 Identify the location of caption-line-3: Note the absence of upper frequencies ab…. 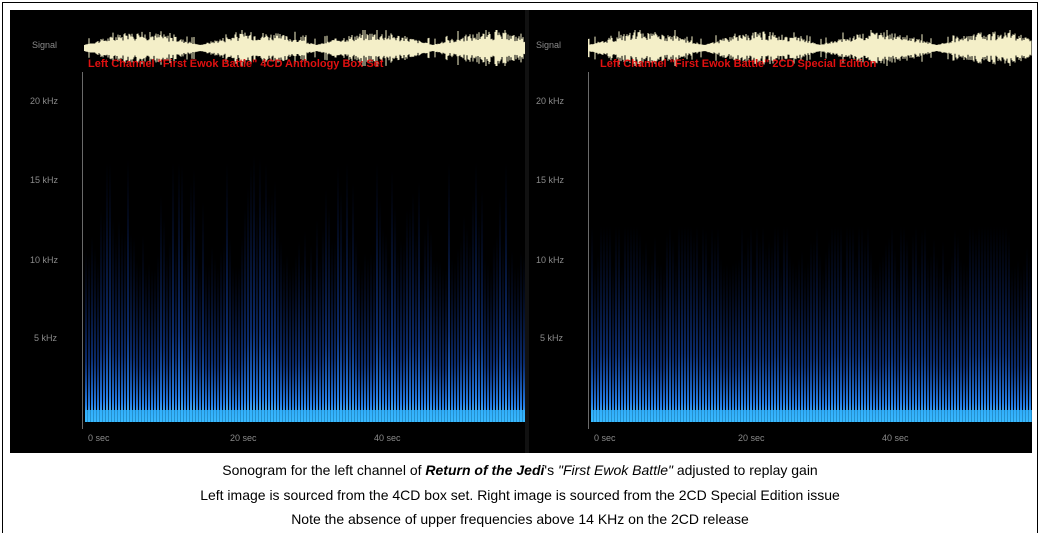
(520, 519).